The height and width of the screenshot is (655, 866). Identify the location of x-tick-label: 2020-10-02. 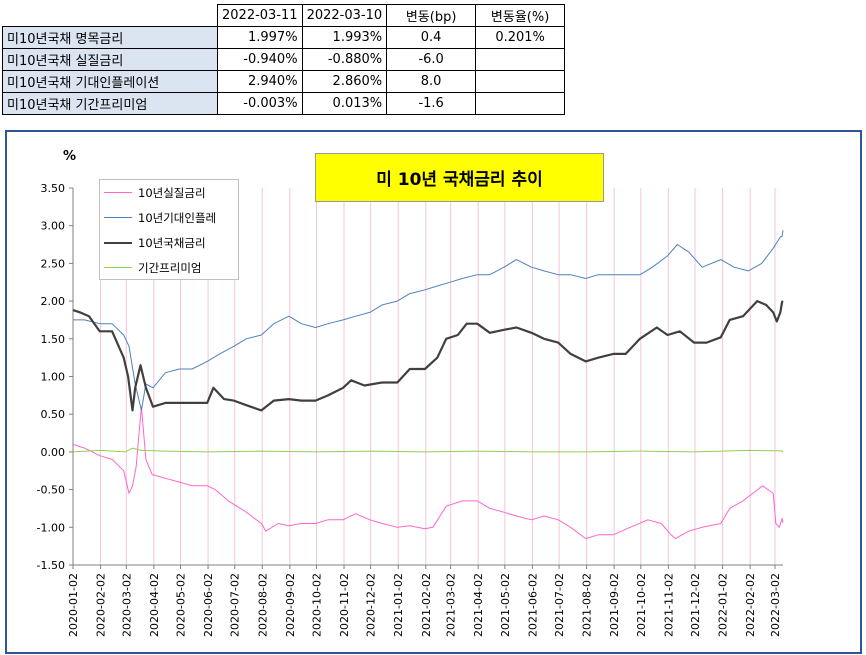
(316, 605).